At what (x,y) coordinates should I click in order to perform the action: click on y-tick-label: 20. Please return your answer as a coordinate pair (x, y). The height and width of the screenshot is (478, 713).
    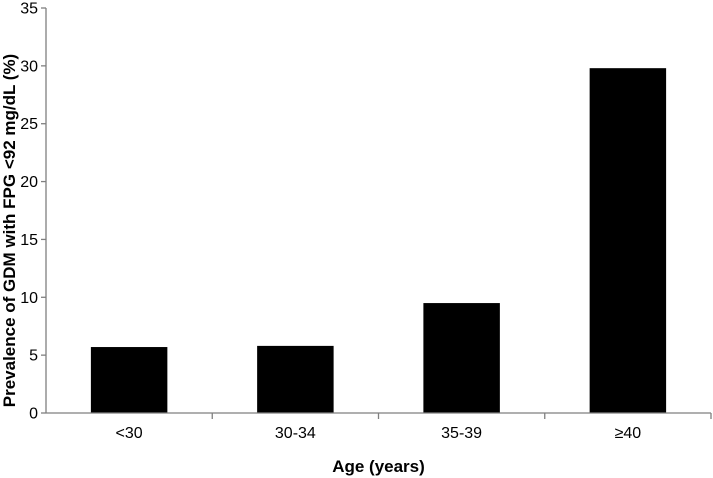
    Looking at the image, I should click on (29, 182).